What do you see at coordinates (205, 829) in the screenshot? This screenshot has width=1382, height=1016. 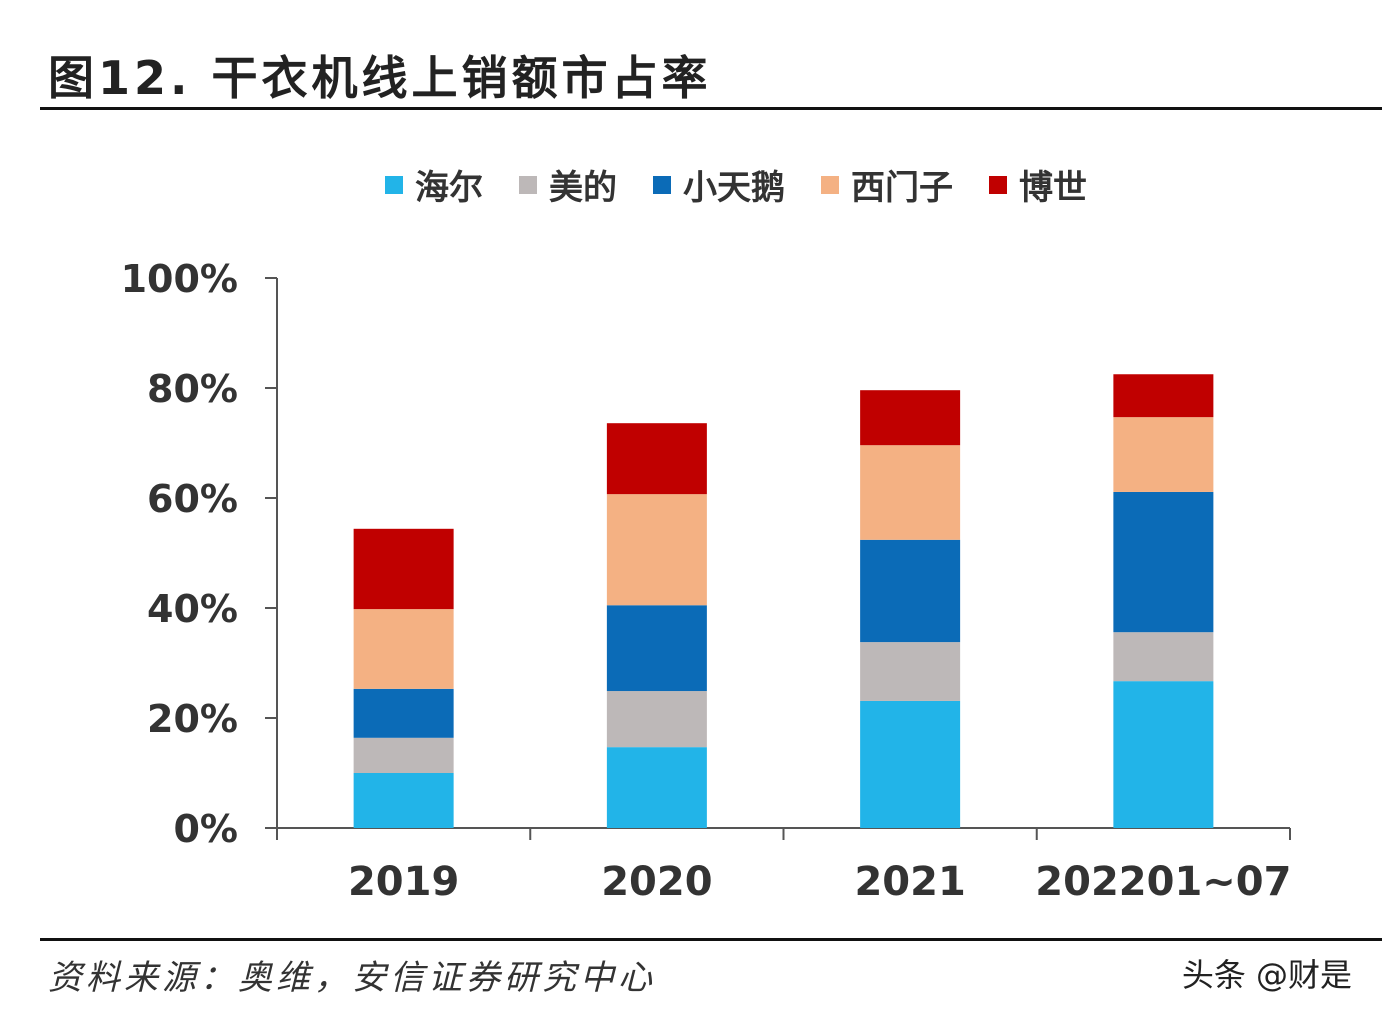 I see `y-tick-label: 0%` at bounding box center [205, 829].